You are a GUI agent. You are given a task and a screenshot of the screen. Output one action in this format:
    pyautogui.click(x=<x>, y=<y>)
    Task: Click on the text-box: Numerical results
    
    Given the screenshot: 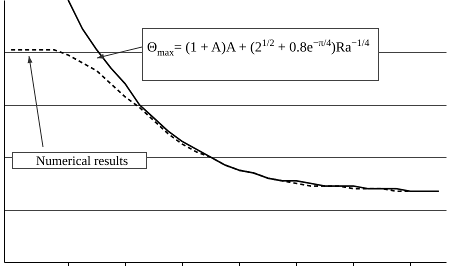 What is the action you would take?
    pyautogui.click(x=79, y=160)
    